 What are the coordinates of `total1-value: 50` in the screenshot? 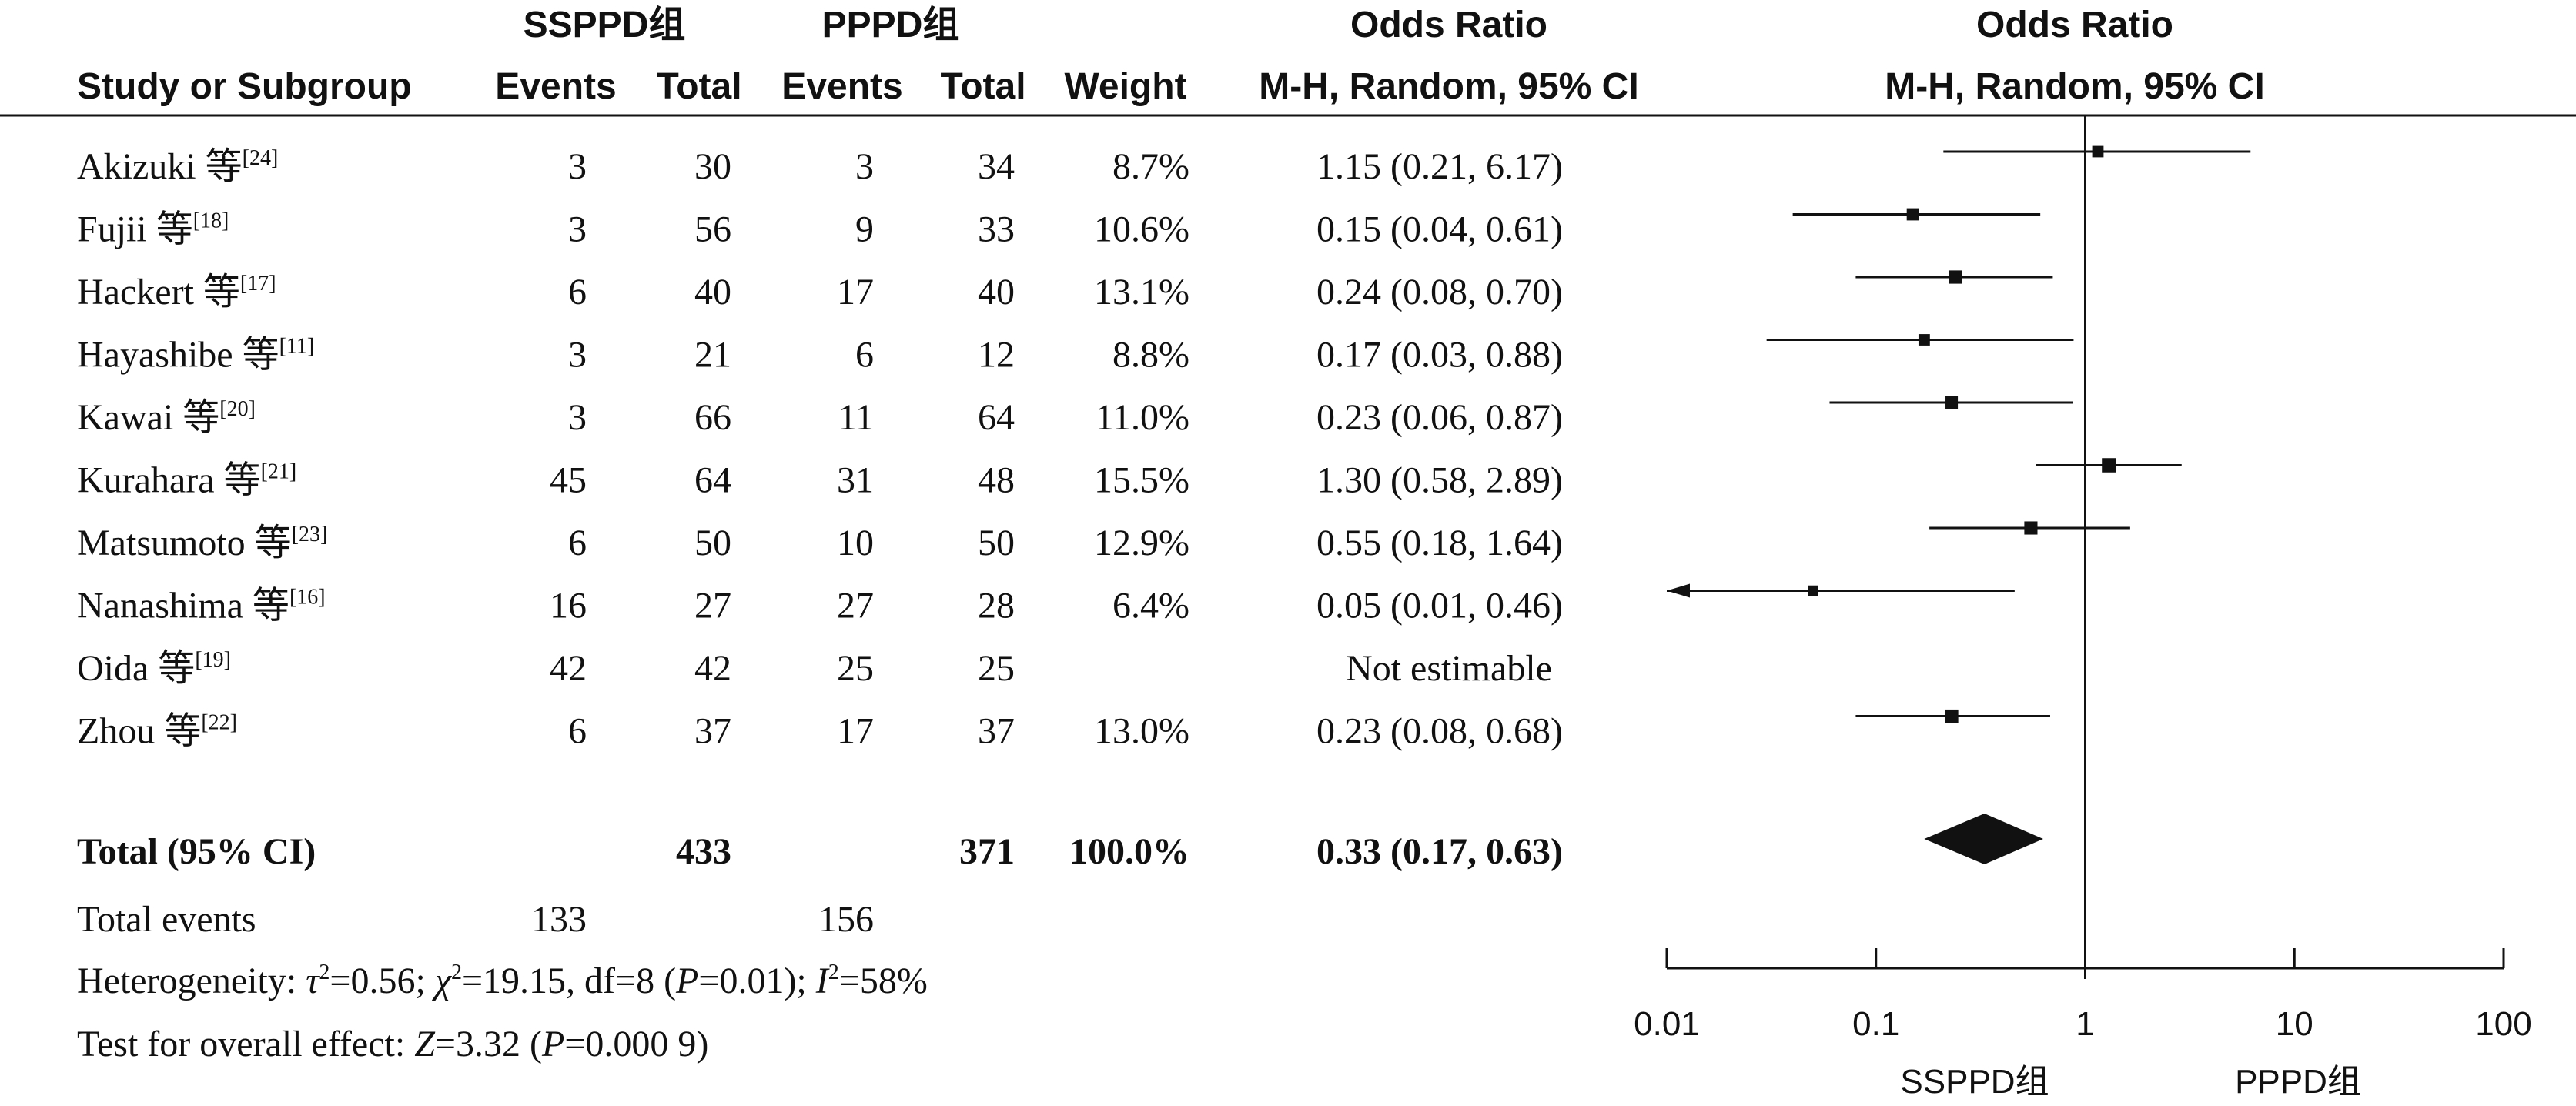 It's located at (713, 543).